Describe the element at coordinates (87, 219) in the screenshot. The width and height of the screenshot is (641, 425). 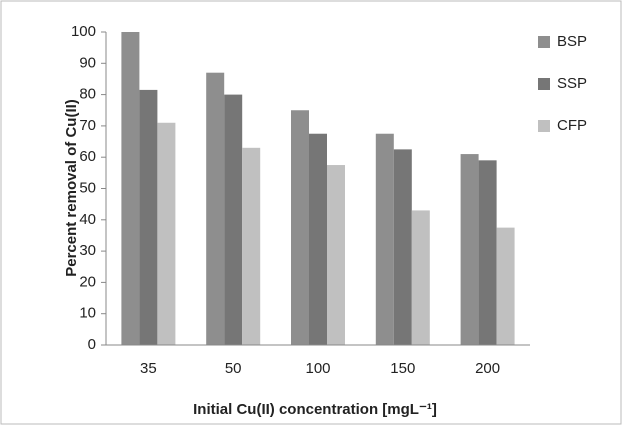
I see `y-tick-label: 40` at that location.